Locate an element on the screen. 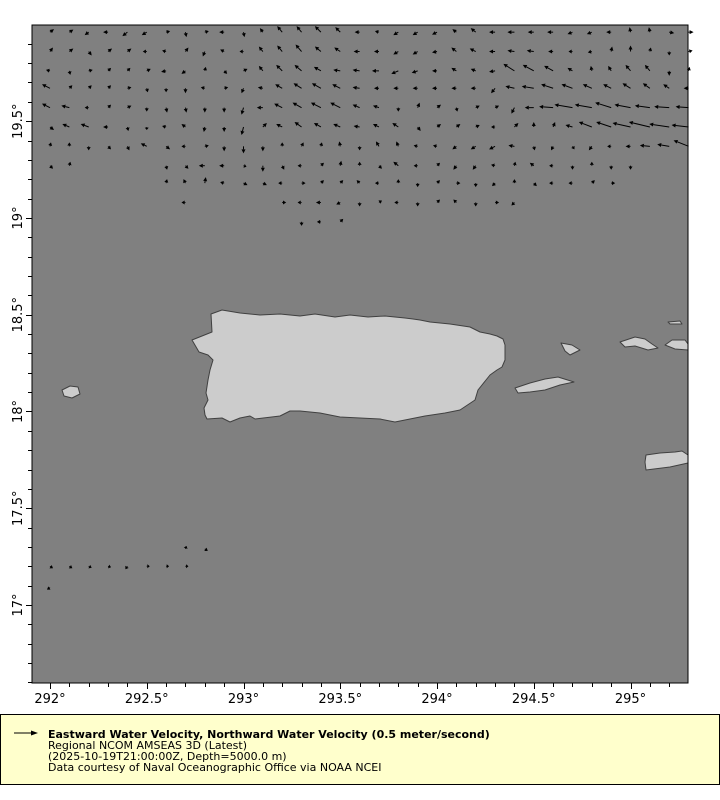 The image size is (720, 800). land-culebra is located at coordinates (570, 349).